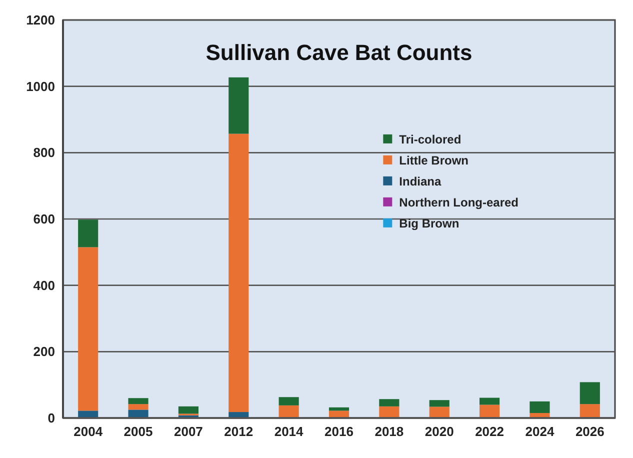 This screenshot has width=633, height=458. I want to click on y-tick-label: 400, so click(44, 285).